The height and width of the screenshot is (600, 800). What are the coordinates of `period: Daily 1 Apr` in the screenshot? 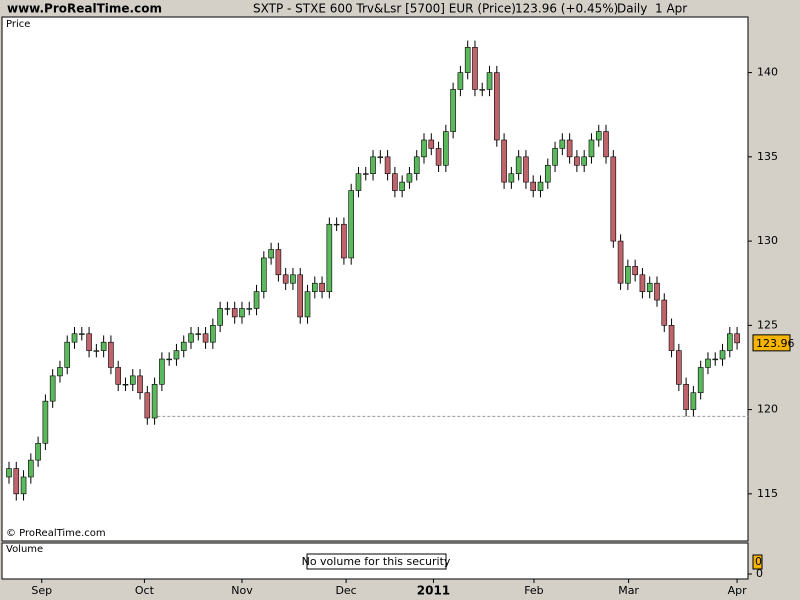 It's located at (652, 9).